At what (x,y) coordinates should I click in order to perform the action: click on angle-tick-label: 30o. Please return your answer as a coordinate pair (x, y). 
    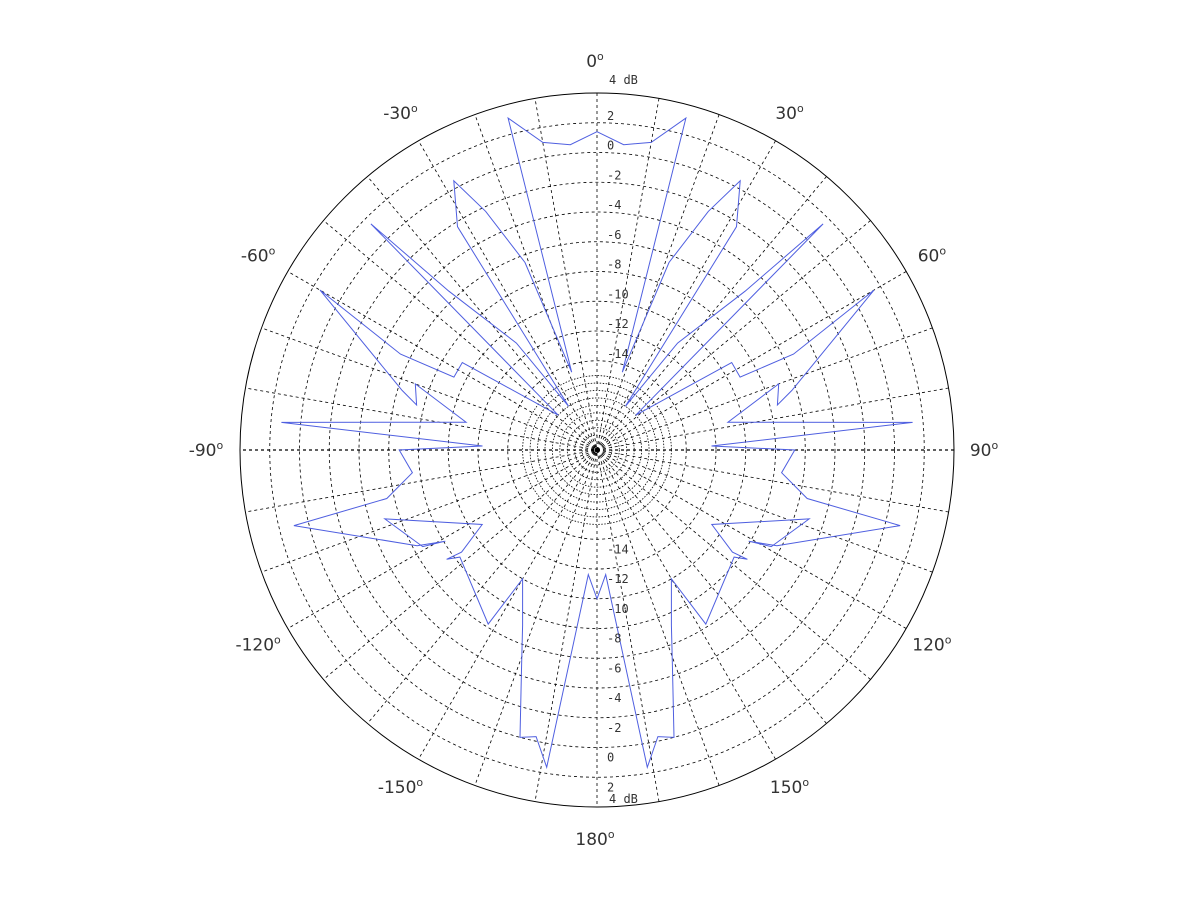
    Looking at the image, I should click on (789, 113).